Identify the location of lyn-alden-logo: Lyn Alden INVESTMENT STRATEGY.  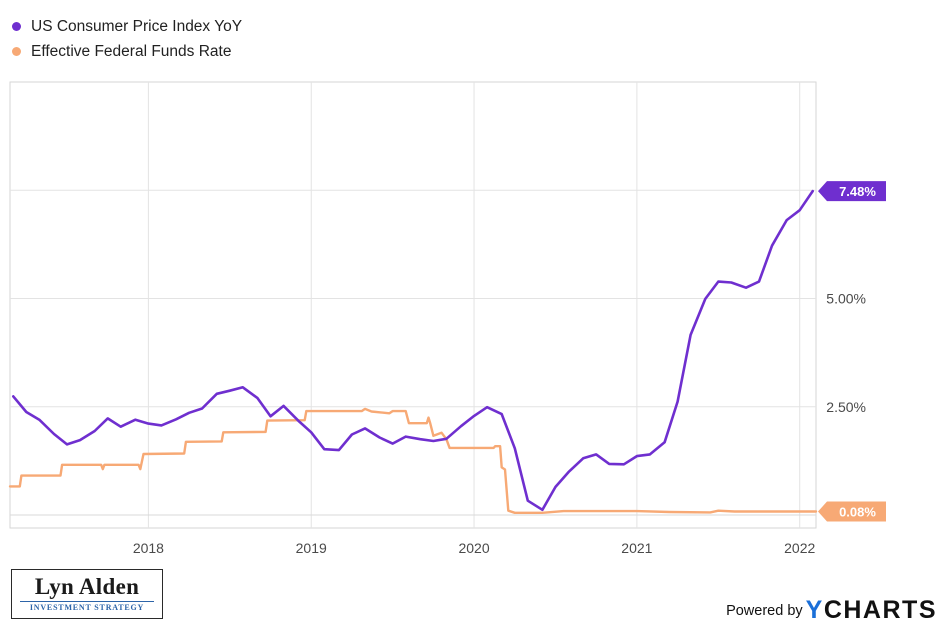
(87, 594).